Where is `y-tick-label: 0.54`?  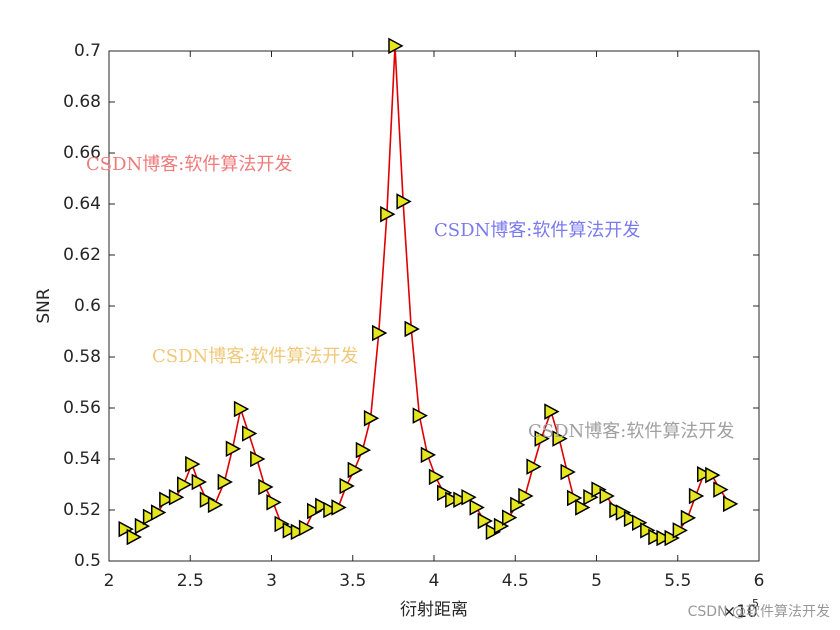
y-tick-label: 0.54 is located at coordinates (82, 459).